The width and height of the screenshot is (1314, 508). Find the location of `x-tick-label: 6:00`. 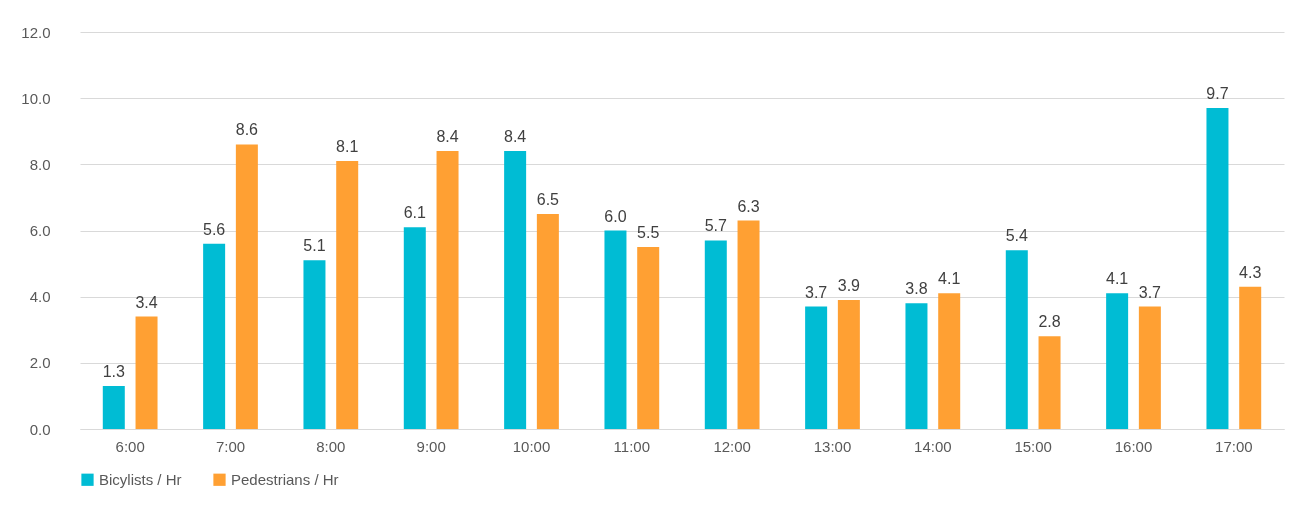

x-tick-label: 6:00 is located at coordinates (130, 446).